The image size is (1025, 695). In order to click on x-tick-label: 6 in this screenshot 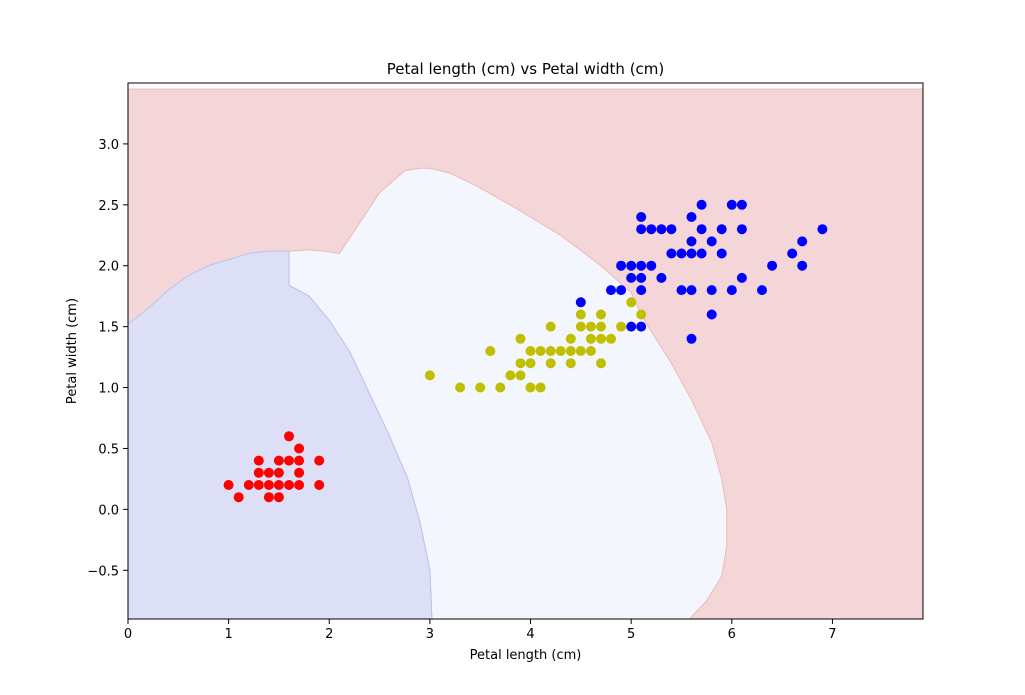, I will do `click(732, 634)`.